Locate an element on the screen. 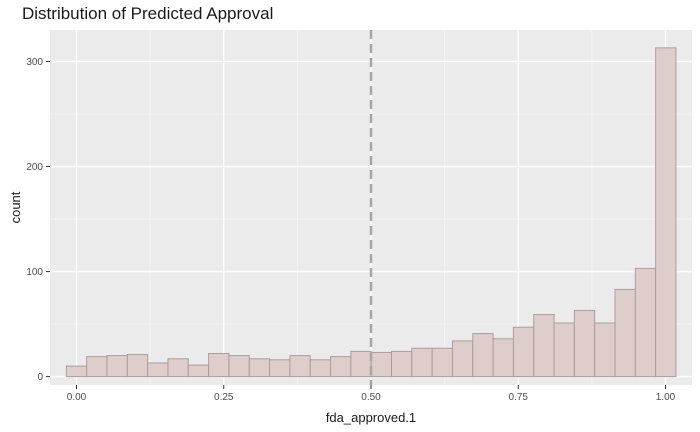 This screenshot has width=700, height=432. y-tick-label: 300 is located at coordinates (34, 62).